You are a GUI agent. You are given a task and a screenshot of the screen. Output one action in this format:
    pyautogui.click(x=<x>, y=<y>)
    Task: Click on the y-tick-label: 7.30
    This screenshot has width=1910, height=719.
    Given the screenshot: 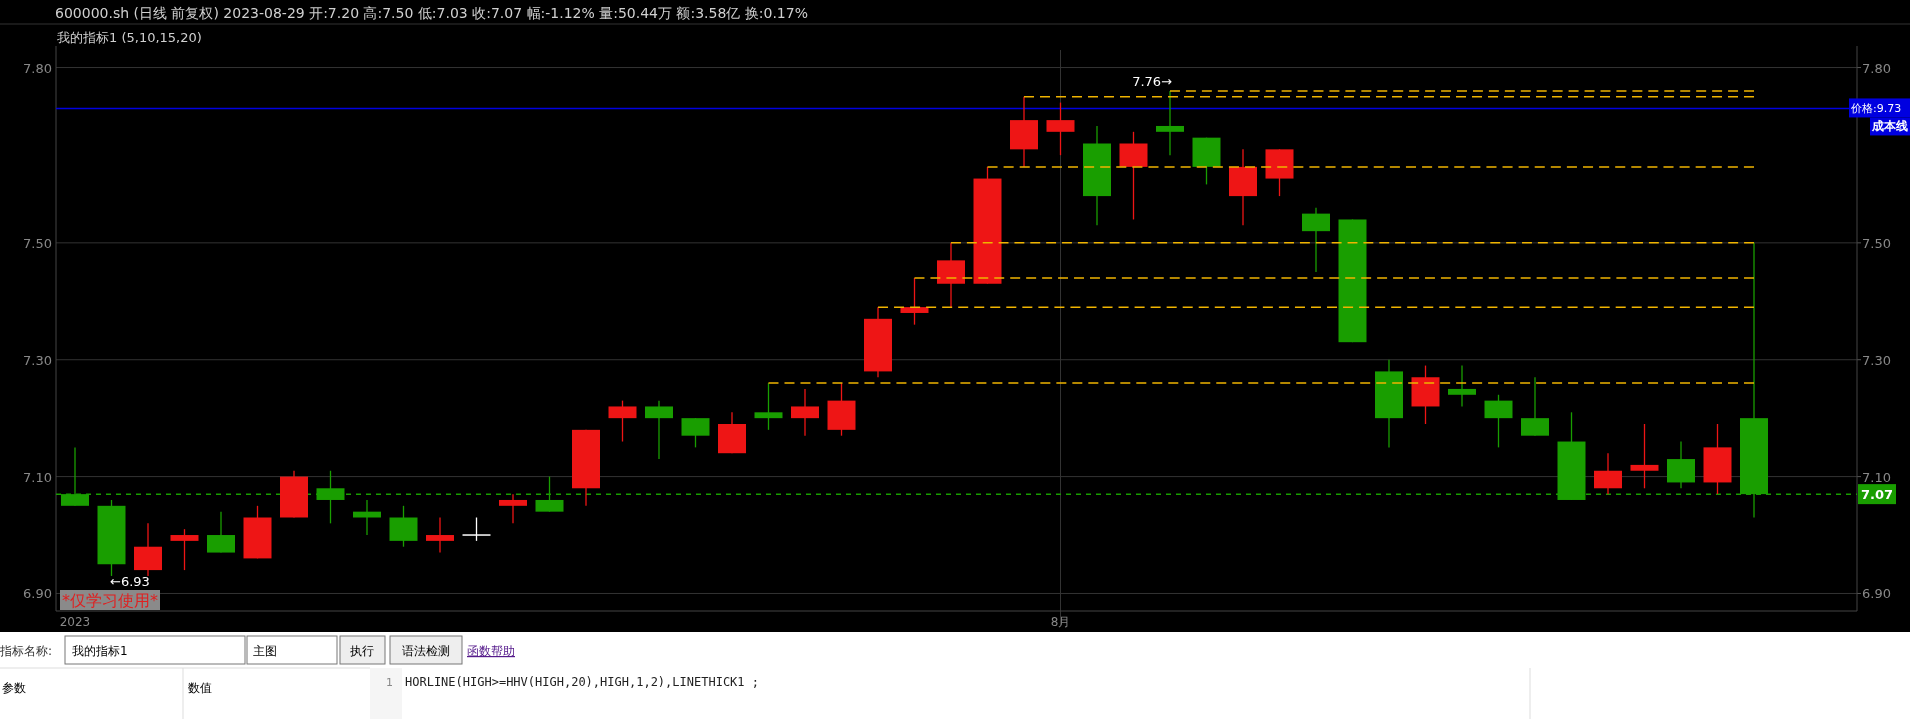 What is the action you would take?
    pyautogui.click(x=37, y=360)
    